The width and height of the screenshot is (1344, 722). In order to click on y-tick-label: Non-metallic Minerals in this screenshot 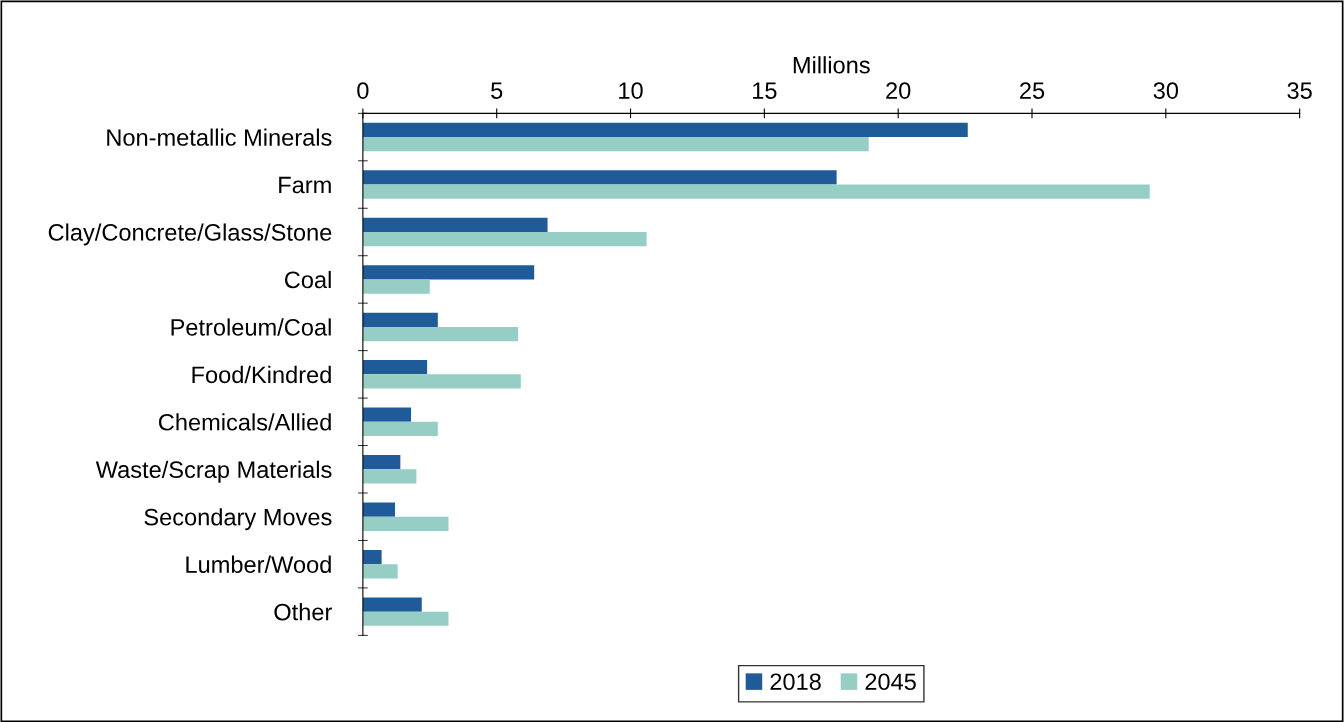, I will do `click(219, 137)`.